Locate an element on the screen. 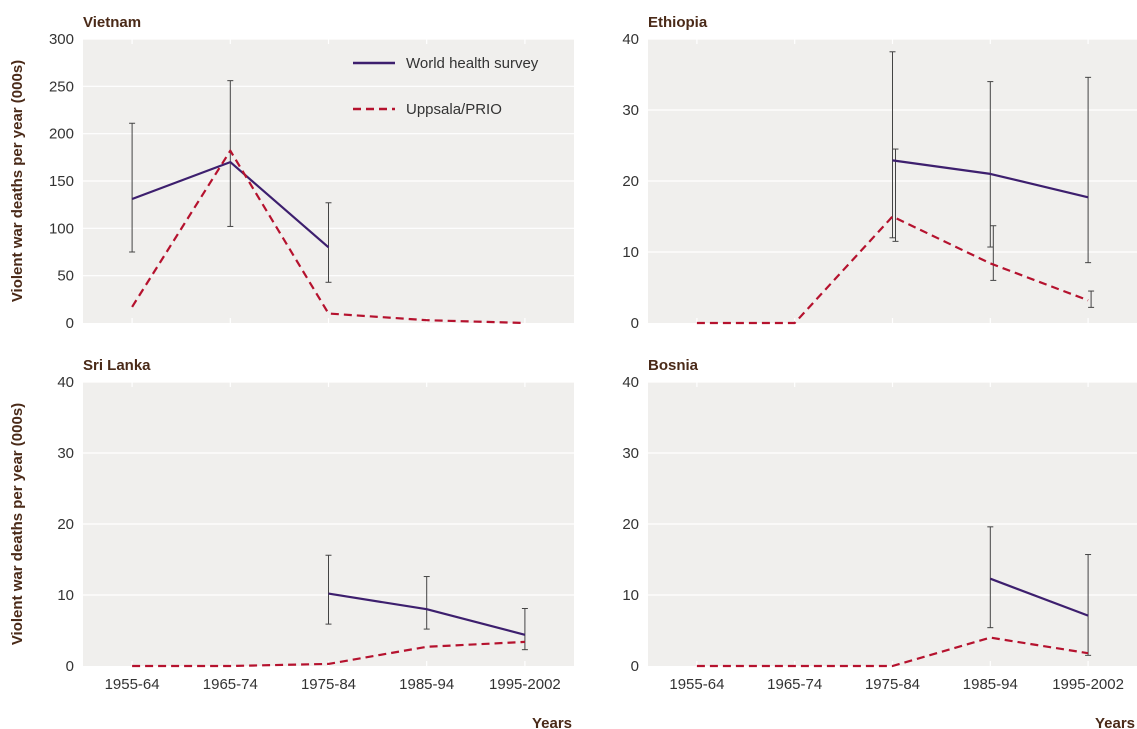 The image size is (1137, 729). y-tick-label: 50 is located at coordinates (65, 276).